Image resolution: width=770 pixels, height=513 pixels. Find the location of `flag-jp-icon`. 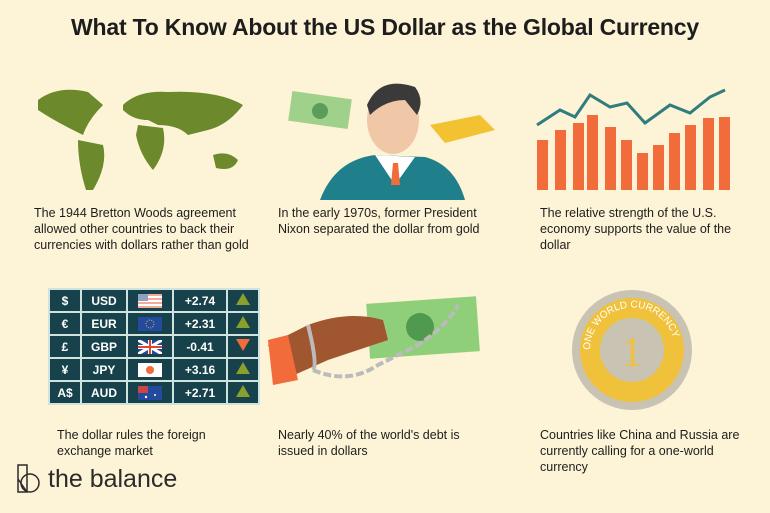

flag-jp-icon is located at coordinates (150, 369).